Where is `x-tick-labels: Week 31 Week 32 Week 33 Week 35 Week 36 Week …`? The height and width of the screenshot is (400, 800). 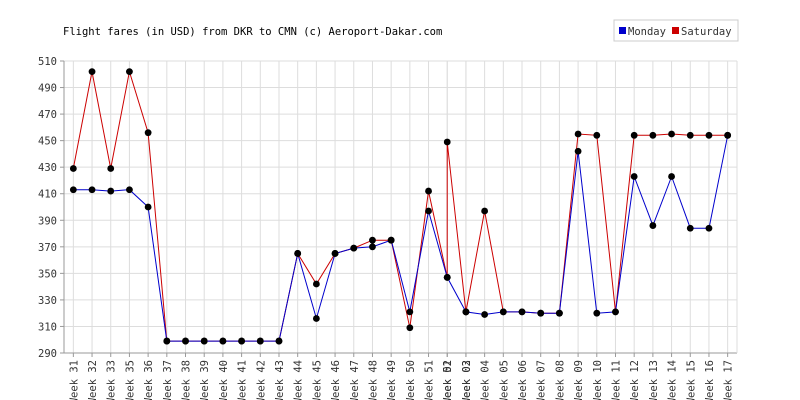
x-tick-labels: Week 31 Week 32 Week 33 Week 35 Week 36 Week … is located at coordinates (401, 380).